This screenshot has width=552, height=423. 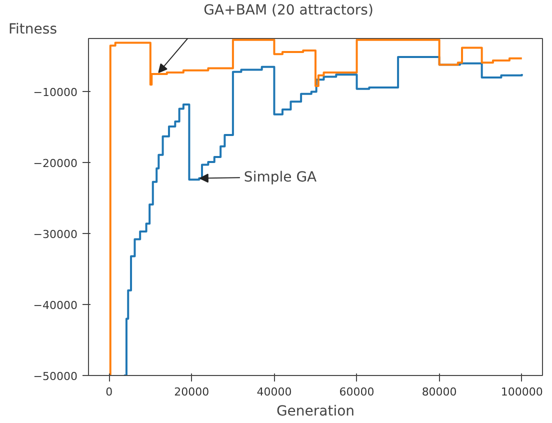 What do you see at coordinates (55, 93) in the screenshot?
I see `y-tick-label: −10000` at bounding box center [55, 93].